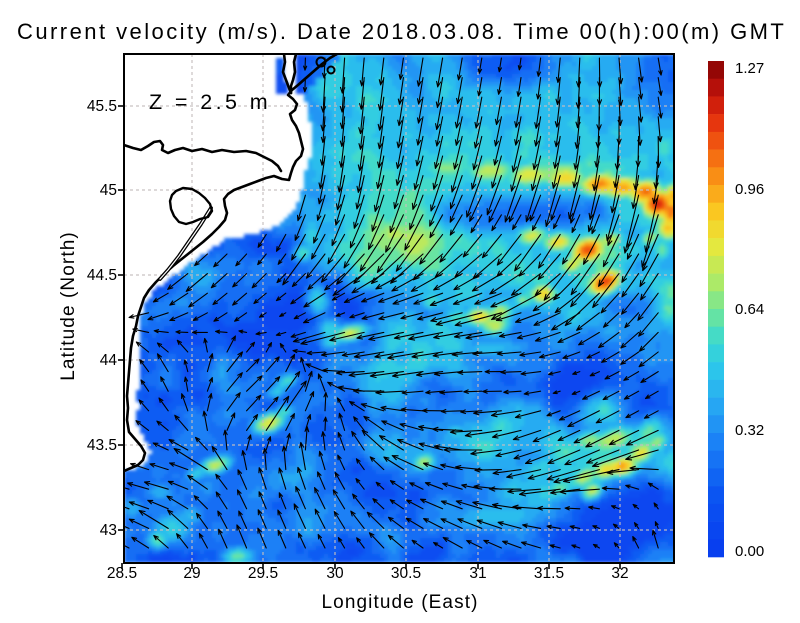  What do you see at coordinates (210, 102) in the screenshot?
I see `svg-text: Z = 2.5 m` at bounding box center [210, 102].